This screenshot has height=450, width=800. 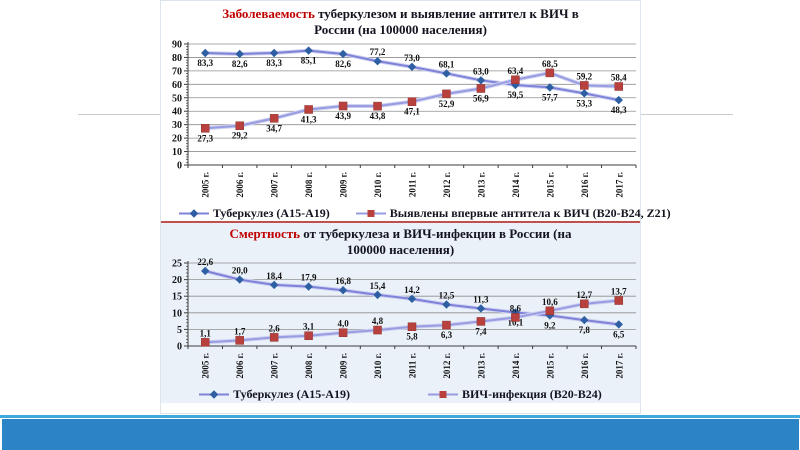 I want to click on data-point-label: 4,8, so click(x=378, y=321).